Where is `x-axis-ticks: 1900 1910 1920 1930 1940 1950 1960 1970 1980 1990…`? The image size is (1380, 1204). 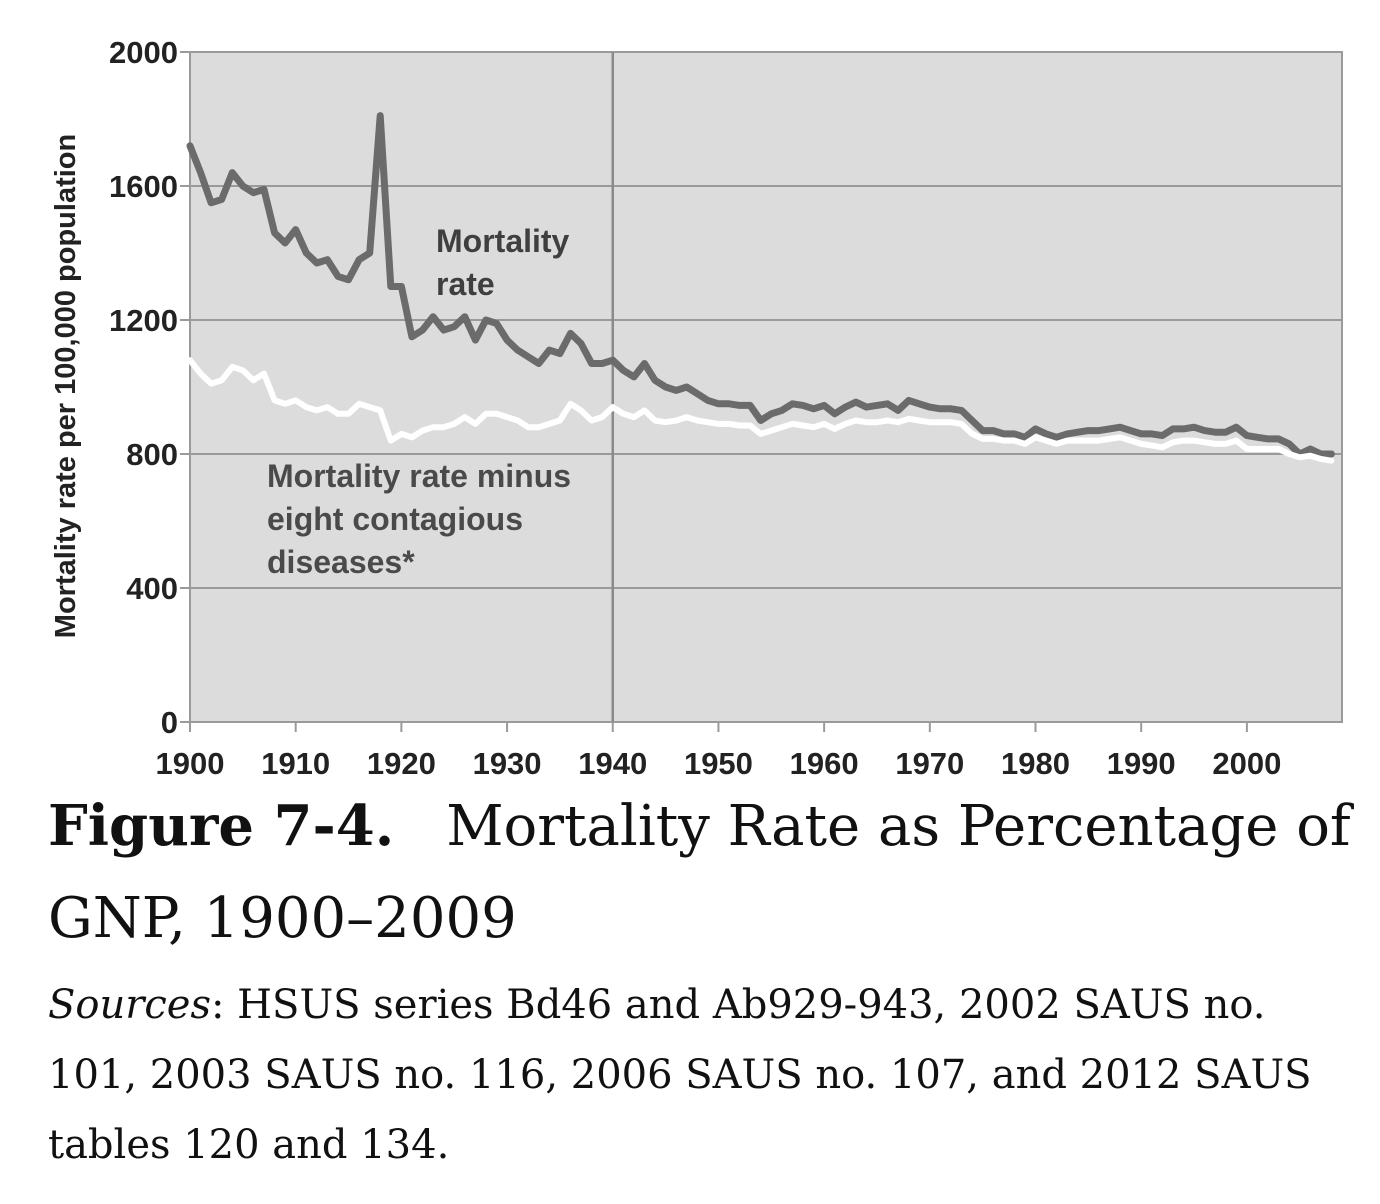
x-axis-ticks: 1900 1910 1920 1930 1940 1950 1960 1970 1980 1990… is located at coordinates (718, 751).